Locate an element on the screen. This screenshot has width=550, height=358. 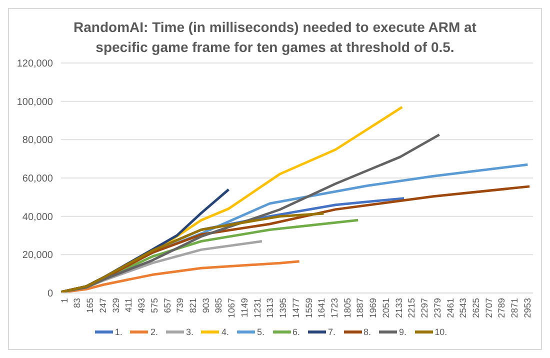
y-tick-label: 120,000 is located at coordinates (35, 64).